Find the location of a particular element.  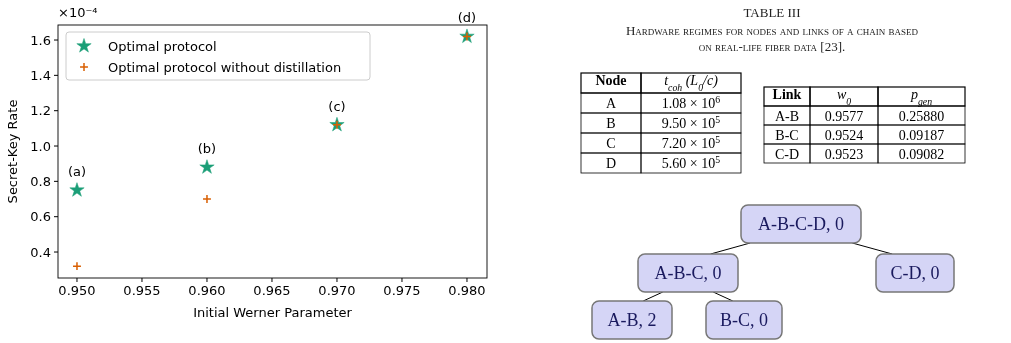

text: B-C, 0 is located at coordinates (744, 320).